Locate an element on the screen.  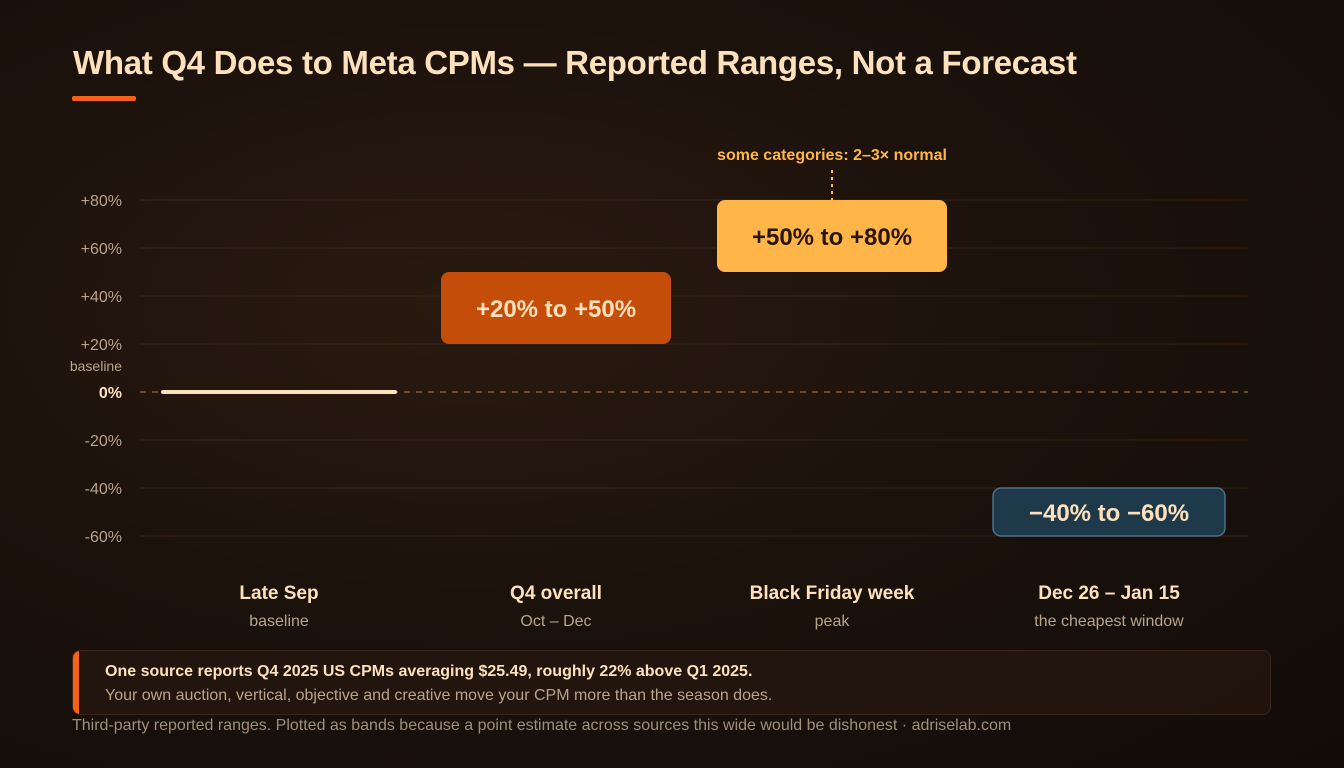
y-tick-label: +80% is located at coordinates (101, 201).